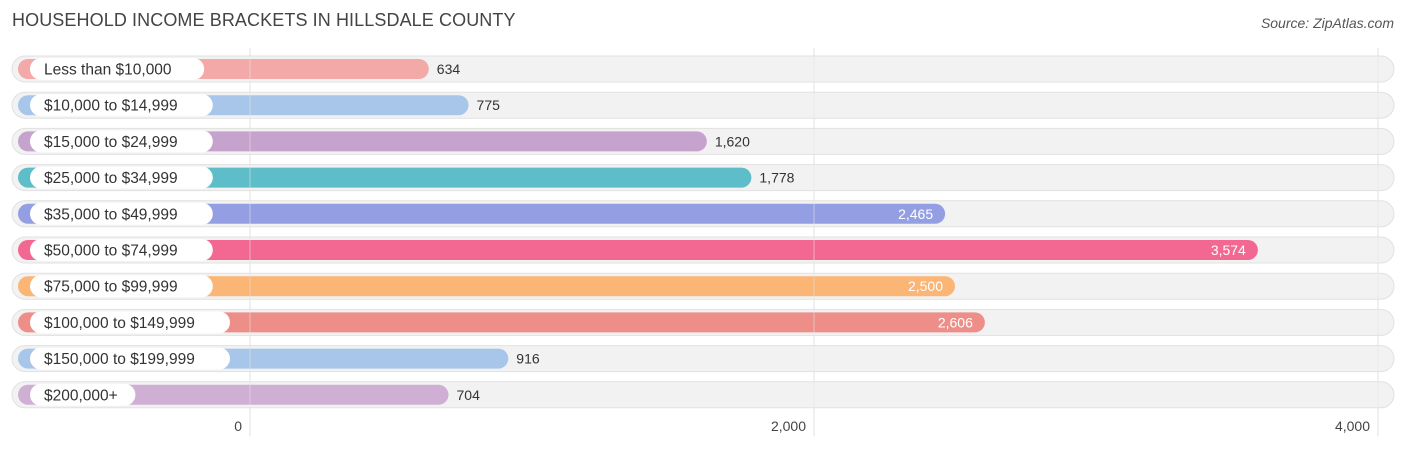 This screenshot has height=449, width=1406. Describe the element at coordinates (1228, 250) in the screenshot. I see `value-label: 3,574` at that location.